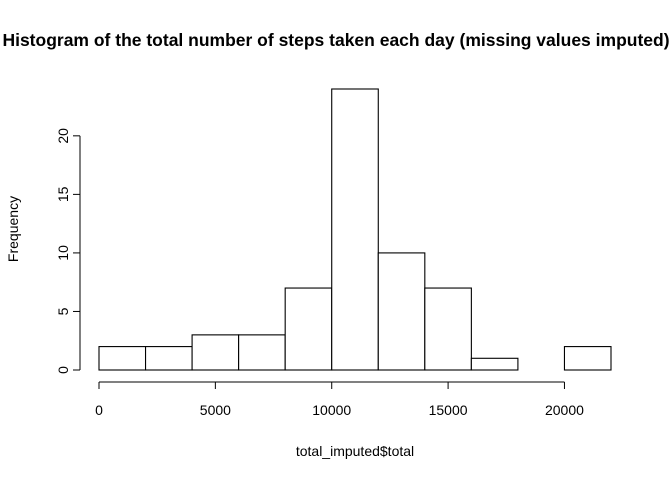 The height and width of the screenshot is (480, 672). What do you see at coordinates (63, 370) in the screenshot?
I see `y-tick-label: 0` at bounding box center [63, 370].